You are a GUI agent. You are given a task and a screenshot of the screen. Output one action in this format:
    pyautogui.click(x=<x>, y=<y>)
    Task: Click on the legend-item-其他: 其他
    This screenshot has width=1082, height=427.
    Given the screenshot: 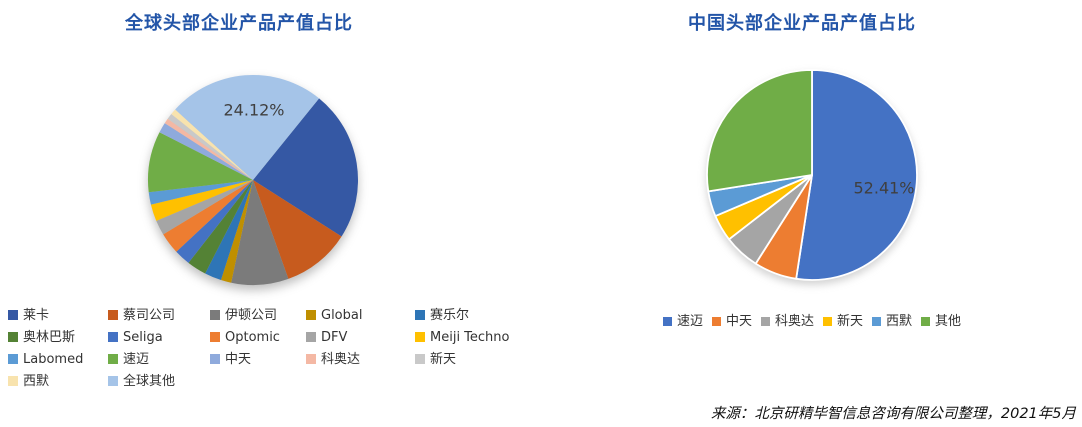 What is the action you would take?
    pyautogui.click(x=941, y=321)
    